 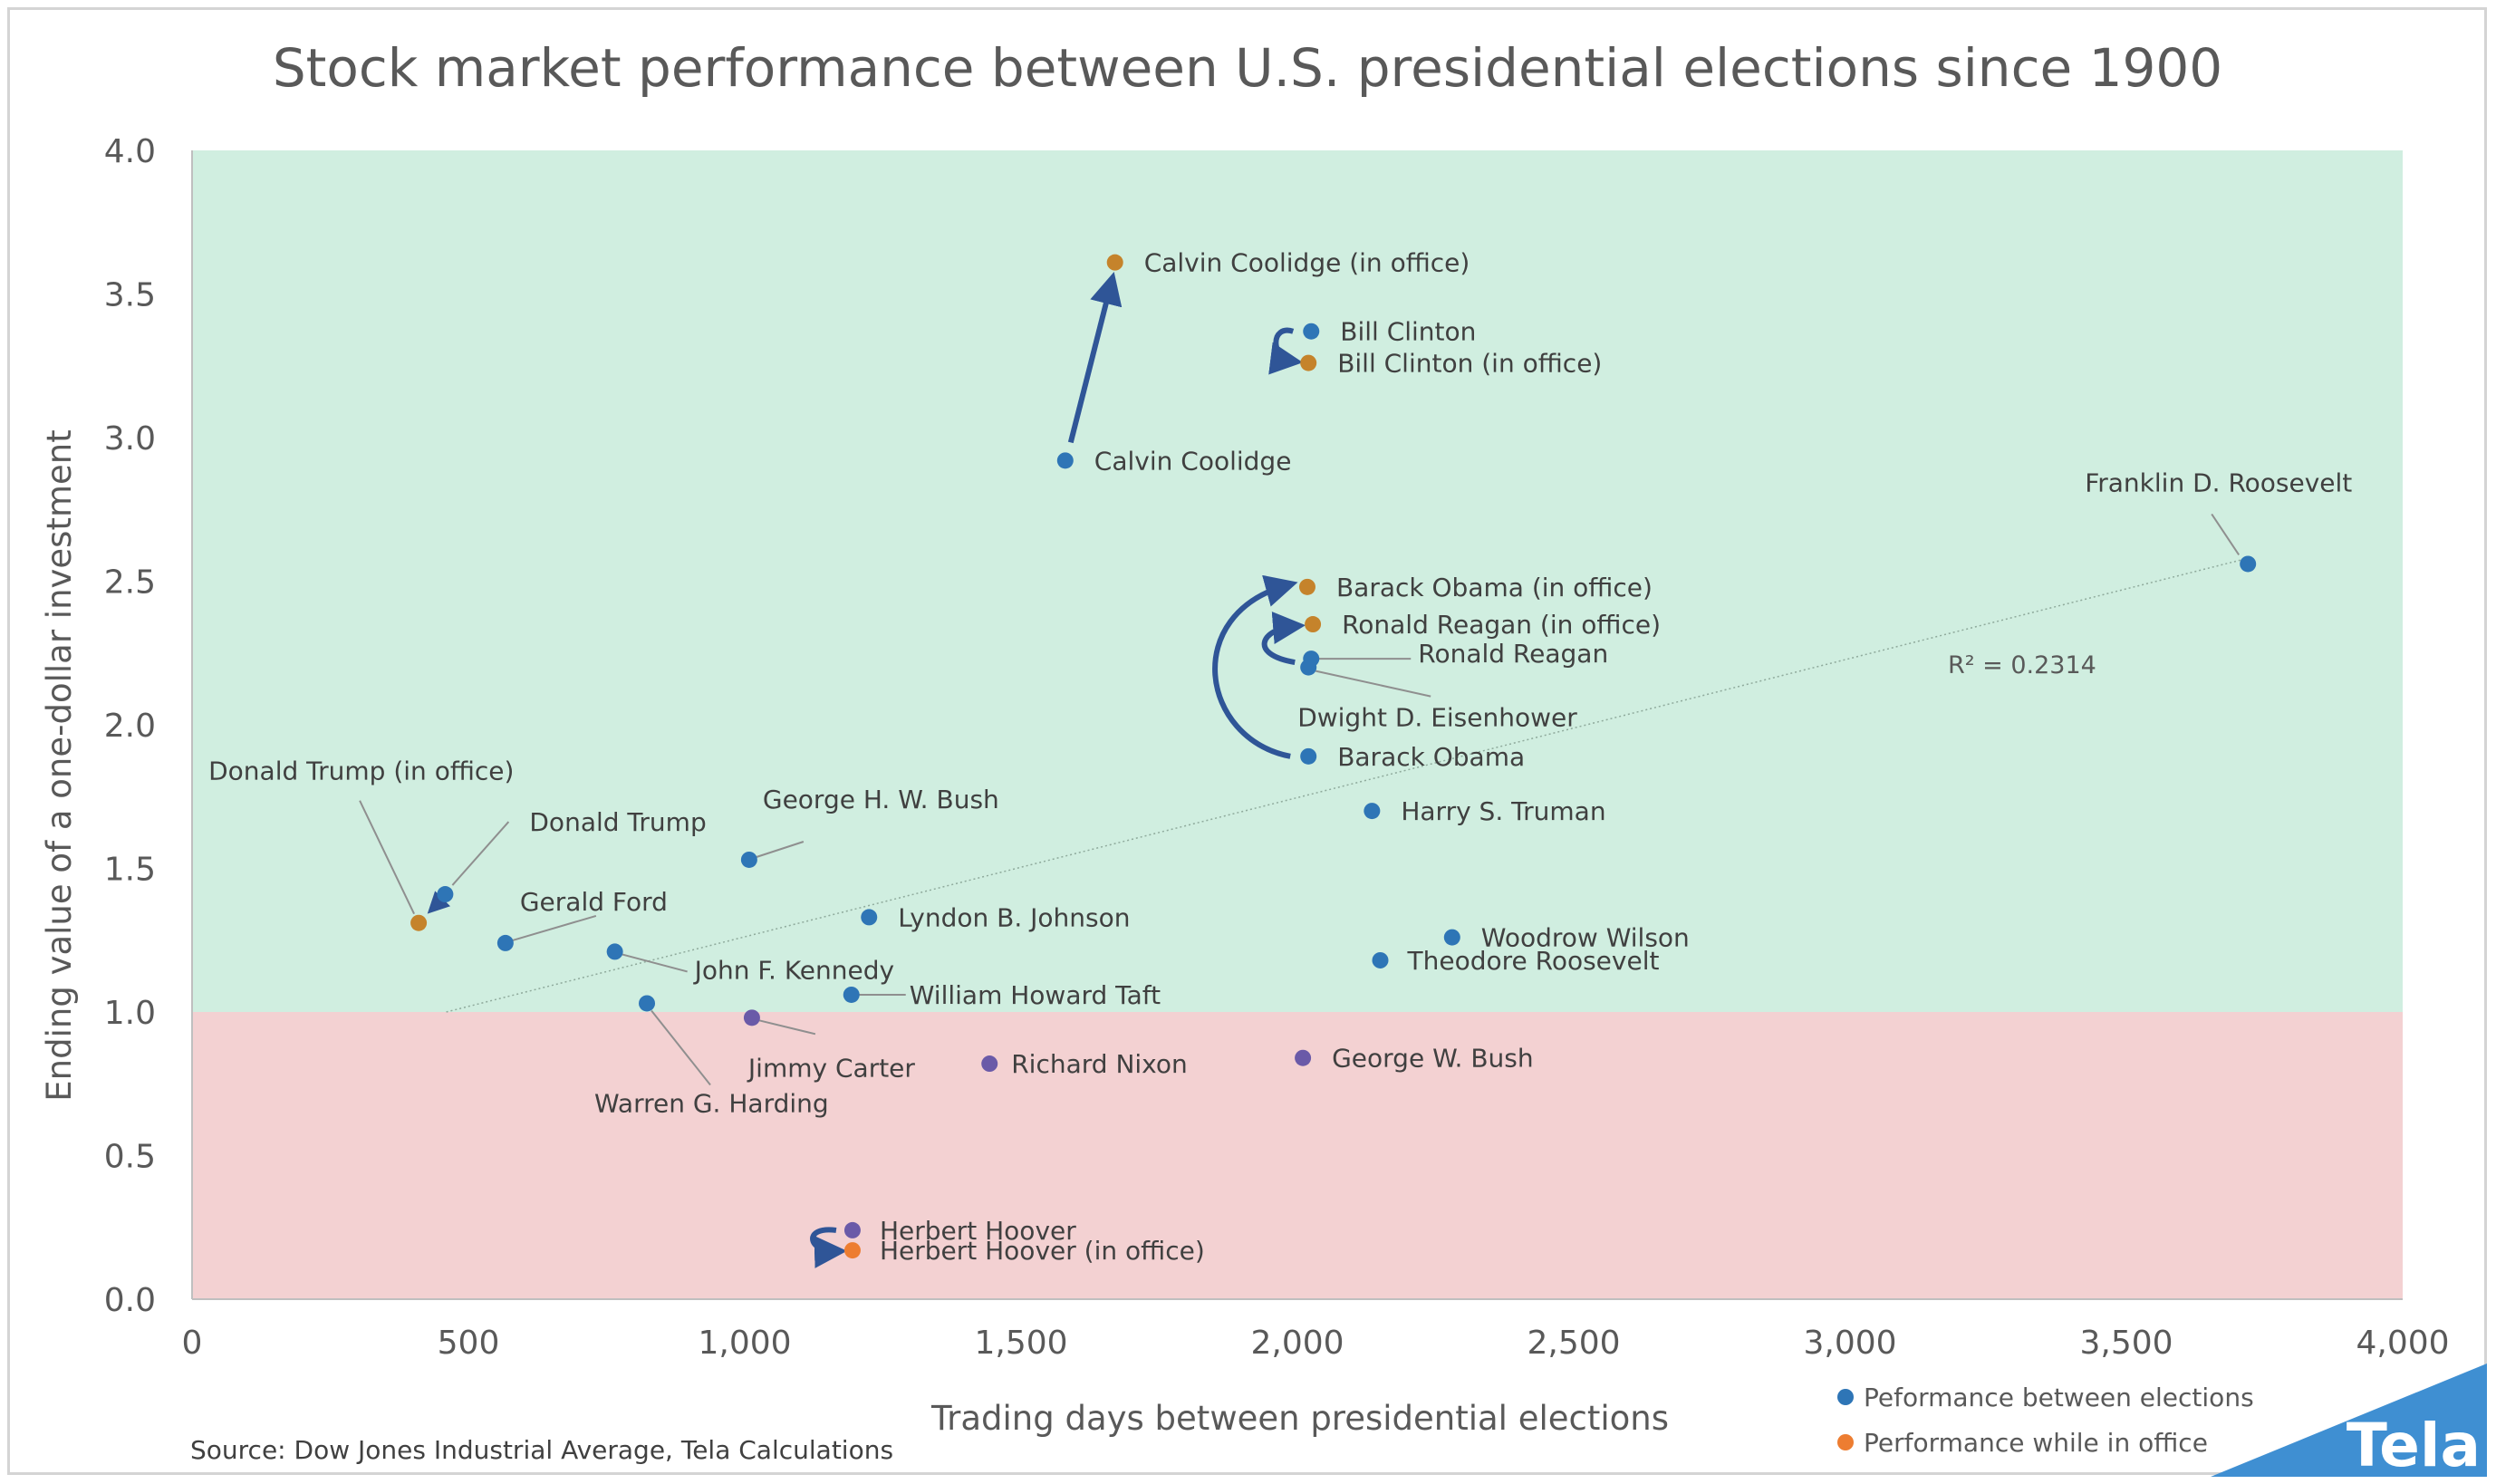 I want to click on label-bill-clinton-in-office: Bill Clinton (in office), so click(x=1469, y=364).